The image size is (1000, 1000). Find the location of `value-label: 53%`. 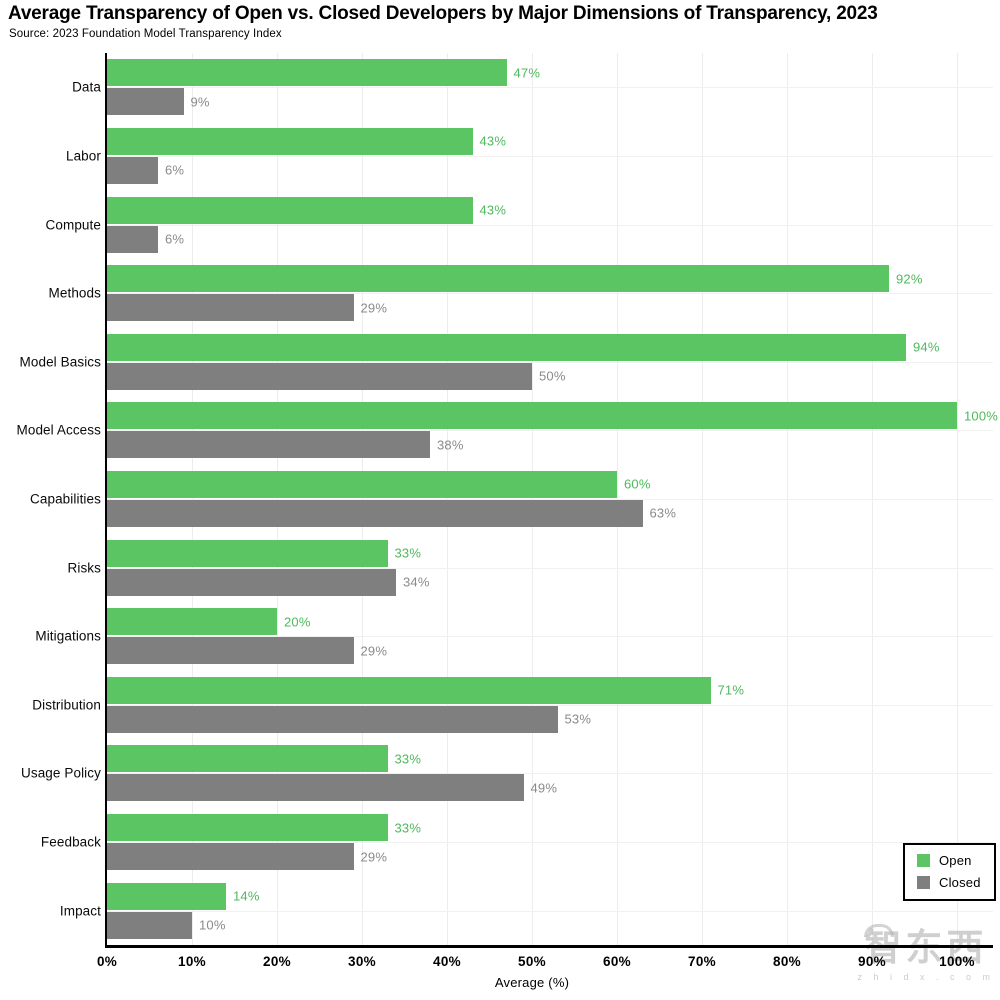

value-label: 53% is located at coordinates (578, 719).